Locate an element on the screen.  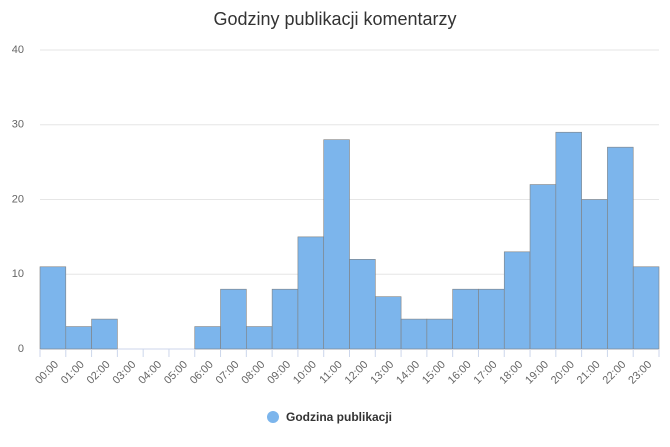
chart-title: Godziny publikacji komentarzy is located at coordinates (334, 19).